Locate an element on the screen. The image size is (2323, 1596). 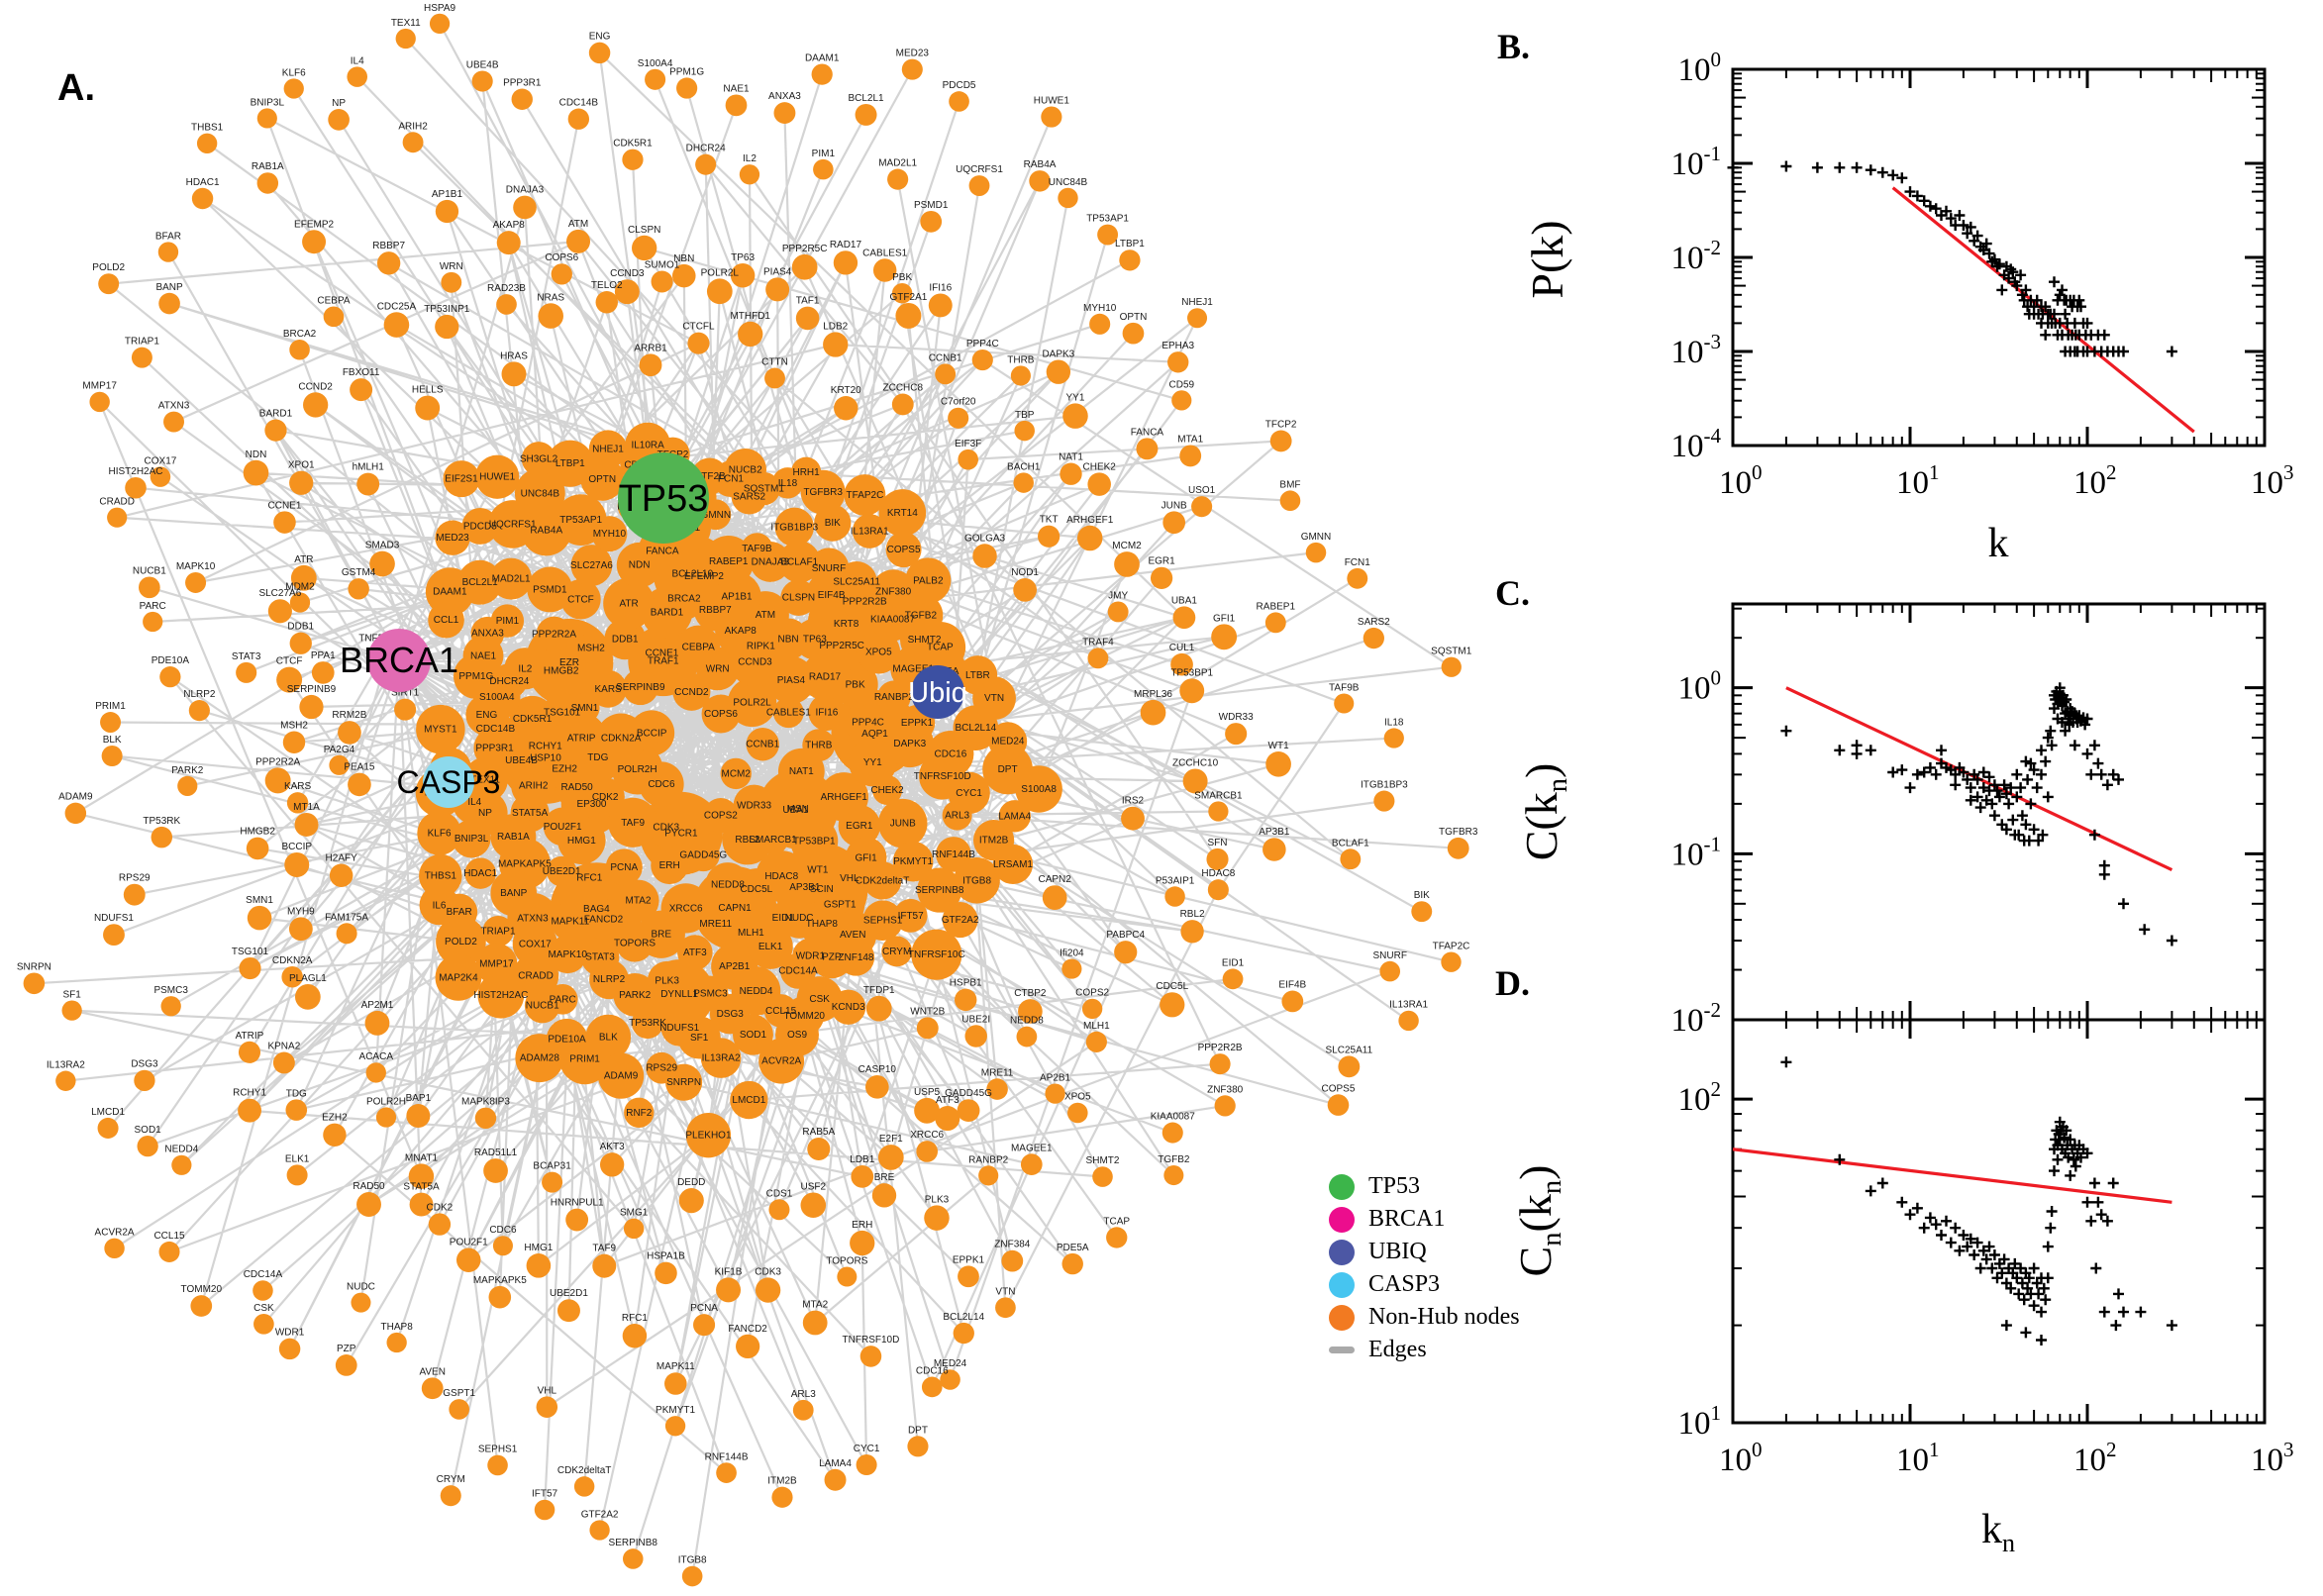
svg-text: RNF144B is located at coordinates (727, 1456).